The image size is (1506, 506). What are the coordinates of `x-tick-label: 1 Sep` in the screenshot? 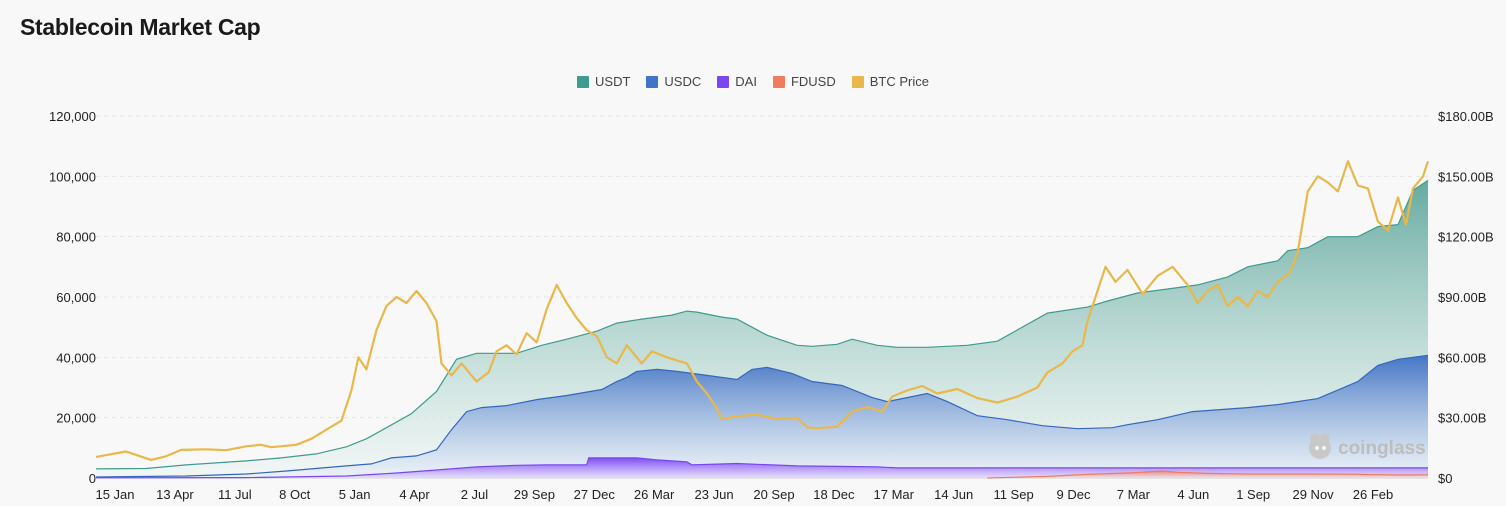 It's located at (1253, 494).